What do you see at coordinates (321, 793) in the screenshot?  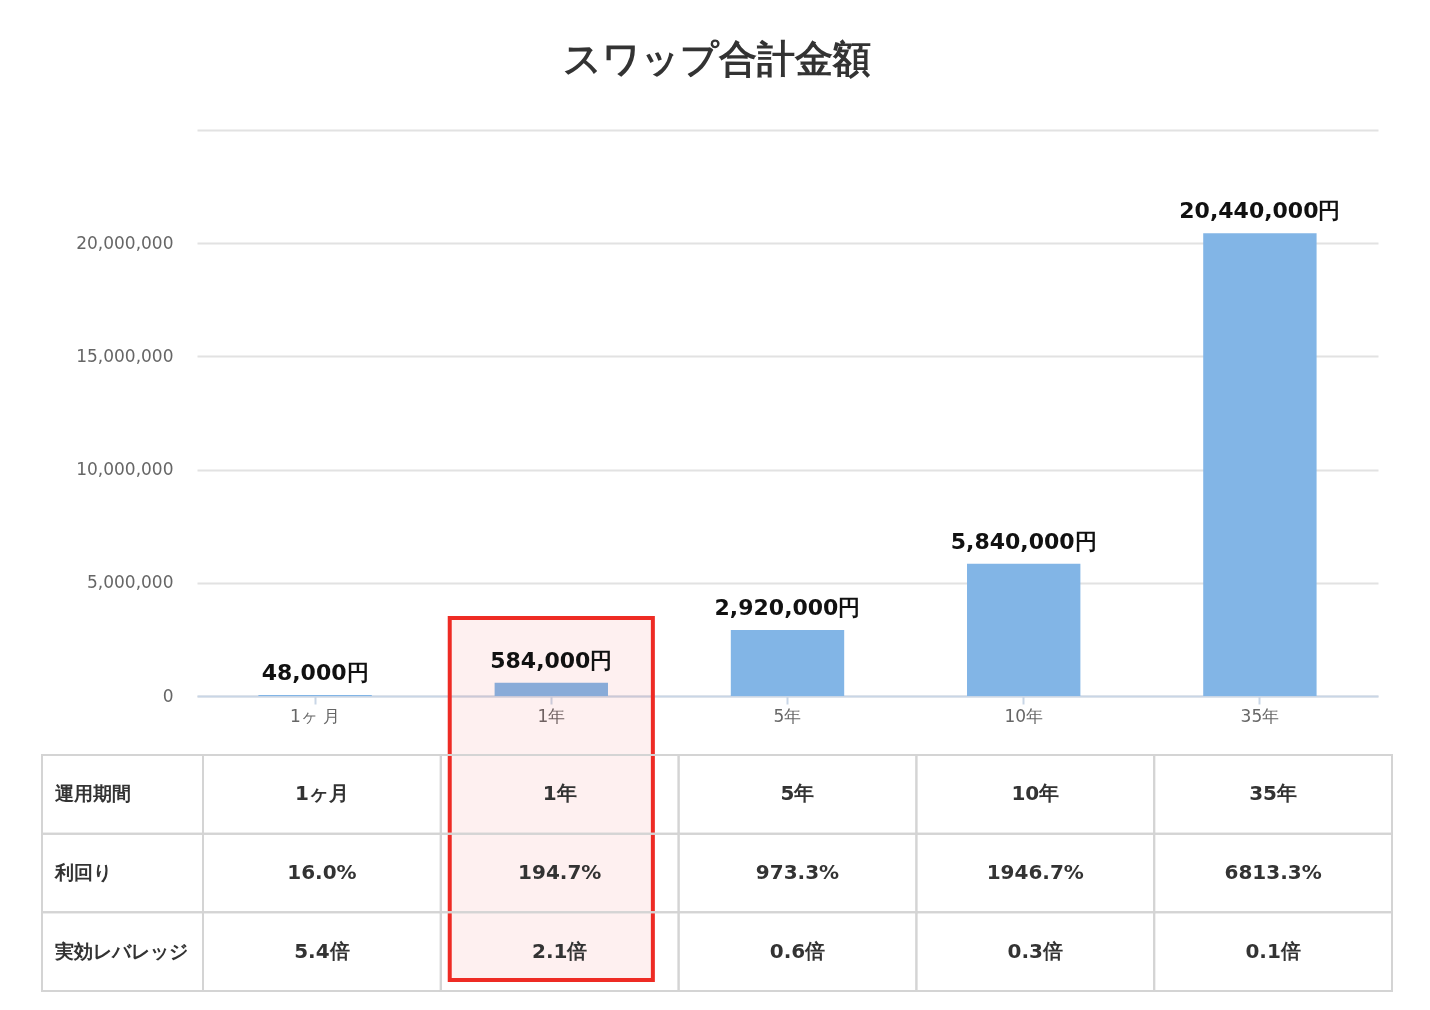 I see `x-tick-label: 1ヶ月` at bounding box center [321, 793].